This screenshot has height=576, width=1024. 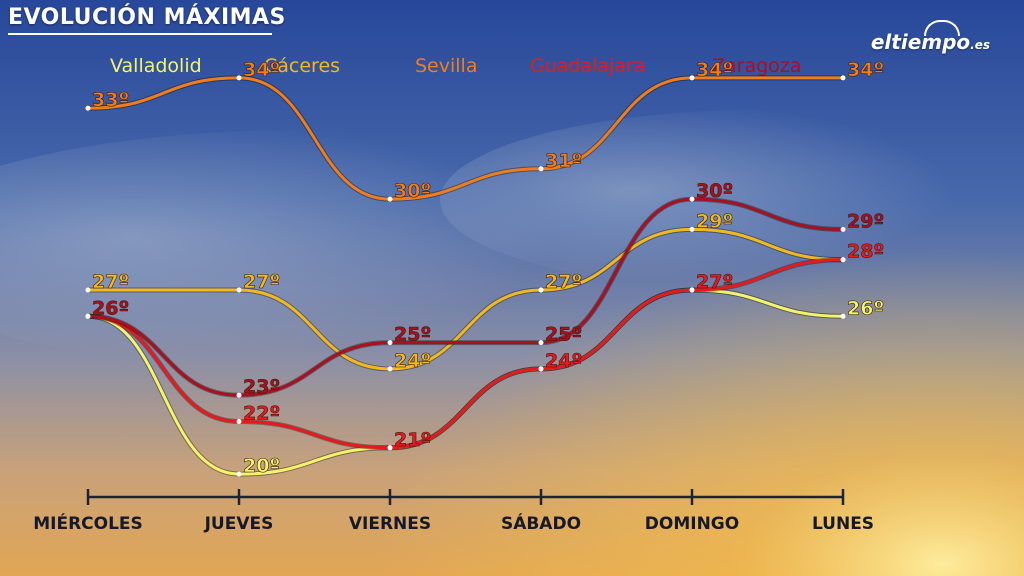 I want to click on legend-item-caceres: Cáceres, so click(x=302, y=66).